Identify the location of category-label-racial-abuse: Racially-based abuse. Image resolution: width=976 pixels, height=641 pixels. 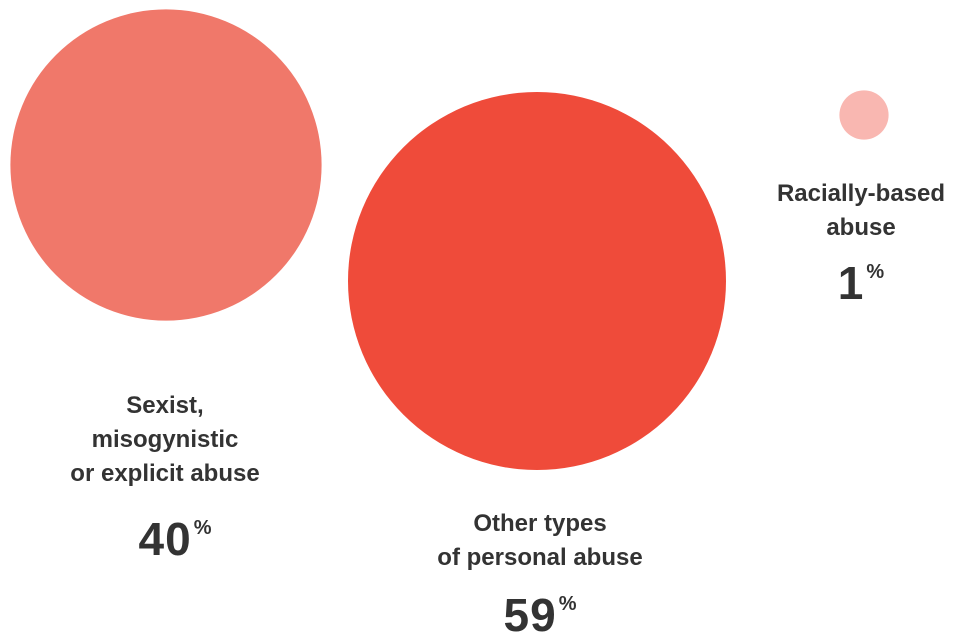
(861, 211).